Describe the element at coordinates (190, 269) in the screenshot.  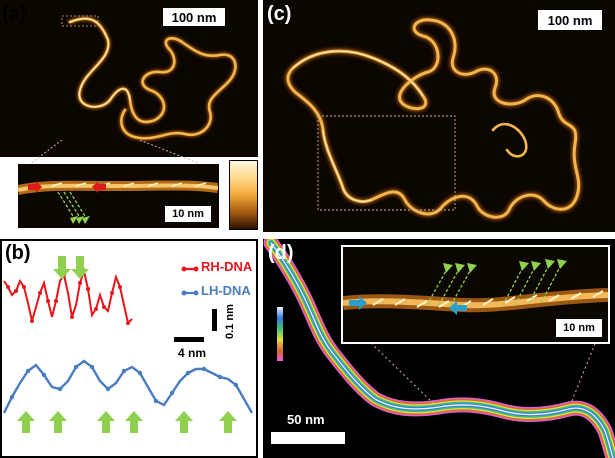
I see `legend-rh-swatch` at that location.